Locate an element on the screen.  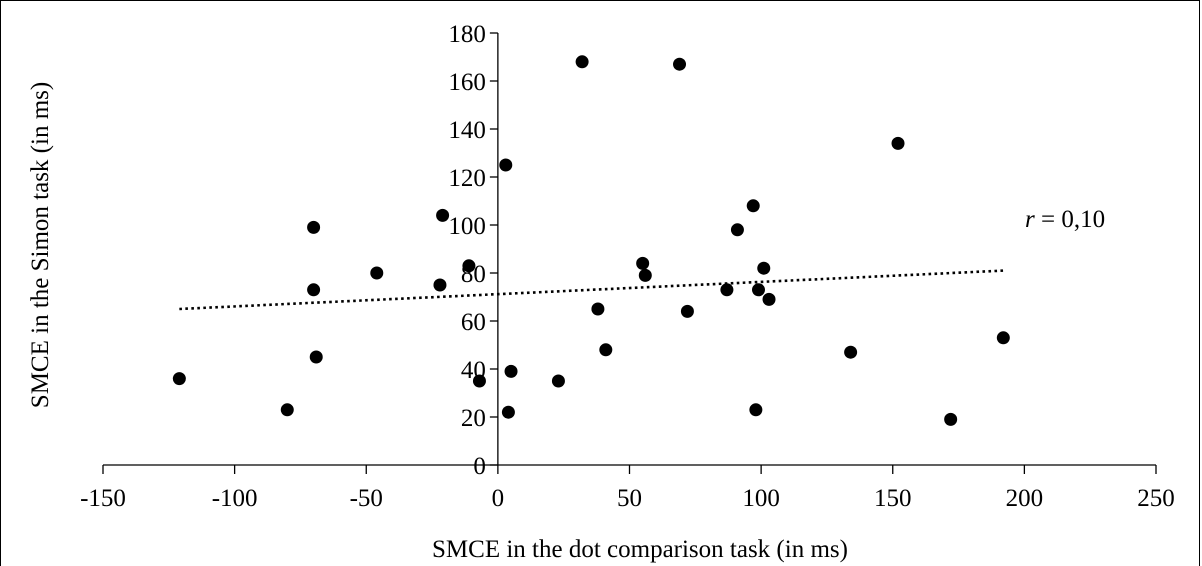
correlation-annotation: r = 0,10 is located at coordinates (1065, 219).